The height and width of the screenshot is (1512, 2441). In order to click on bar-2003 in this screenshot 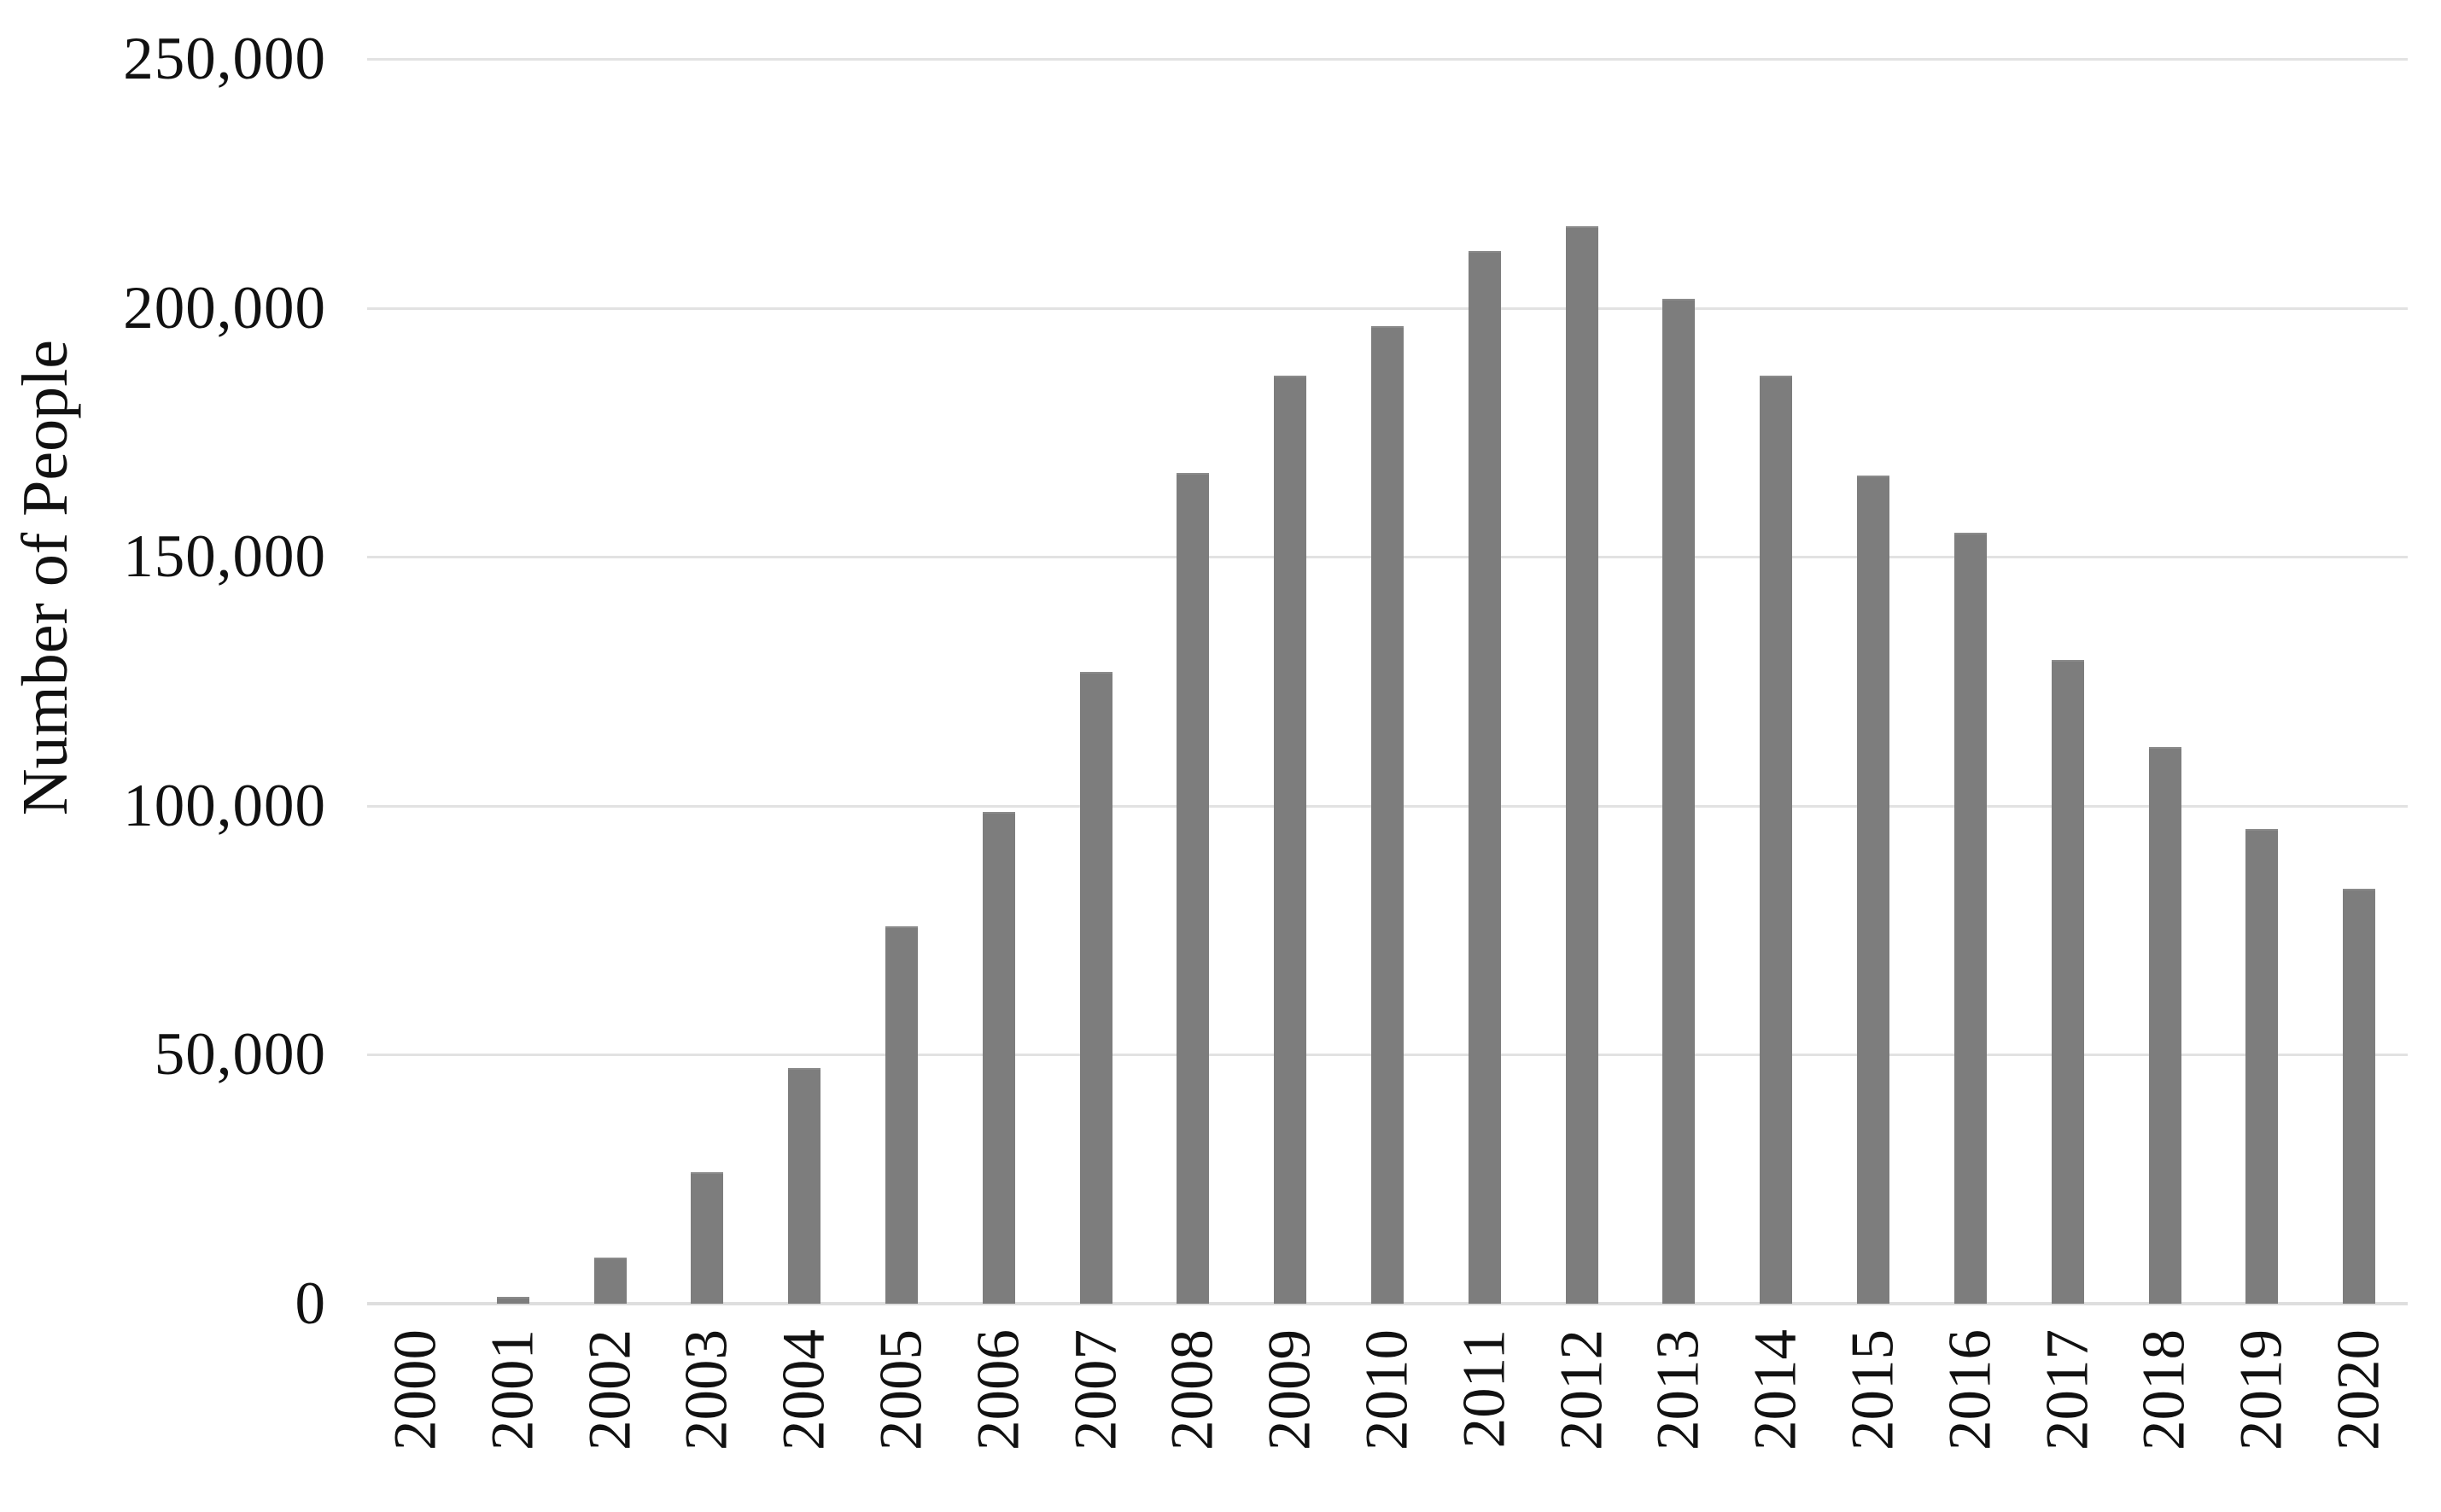, I will do `click(708, 1238)`.